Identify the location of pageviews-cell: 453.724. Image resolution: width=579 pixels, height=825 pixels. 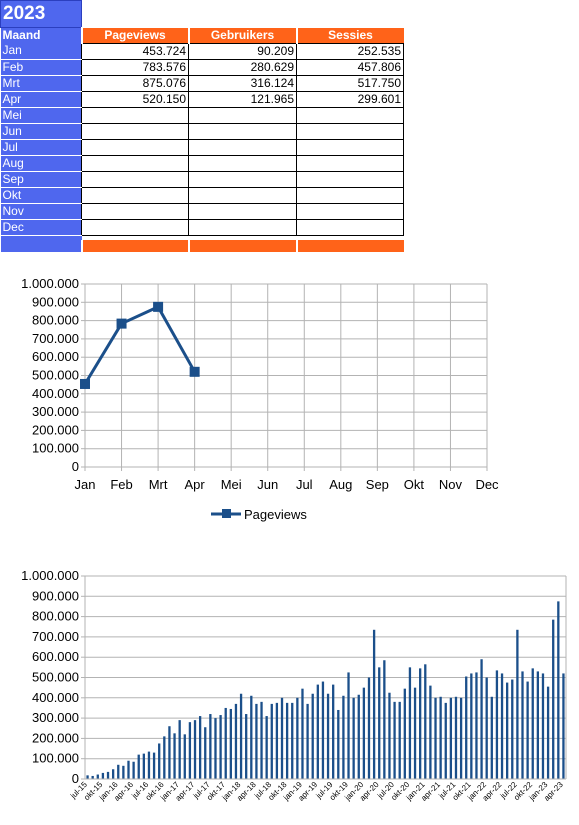
(135, 51).